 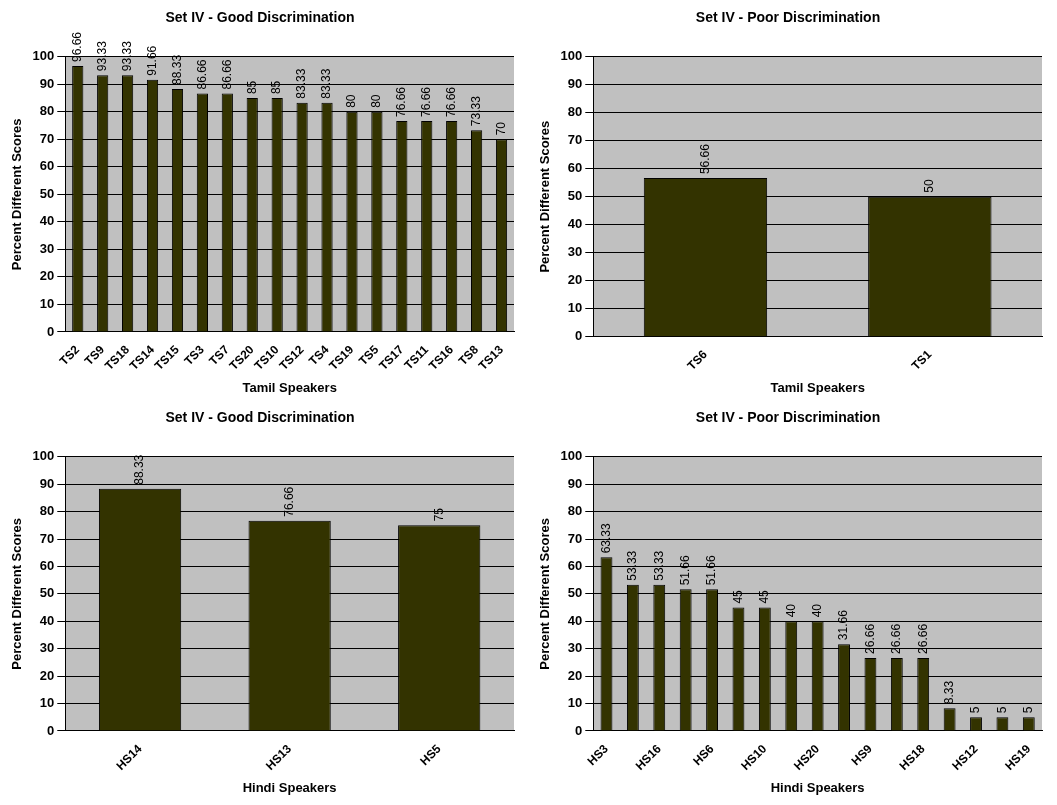 What do you see at coordinates (500, 128) in the screenshot?
I see `data-label: 70` at bounding box center [500, 128].